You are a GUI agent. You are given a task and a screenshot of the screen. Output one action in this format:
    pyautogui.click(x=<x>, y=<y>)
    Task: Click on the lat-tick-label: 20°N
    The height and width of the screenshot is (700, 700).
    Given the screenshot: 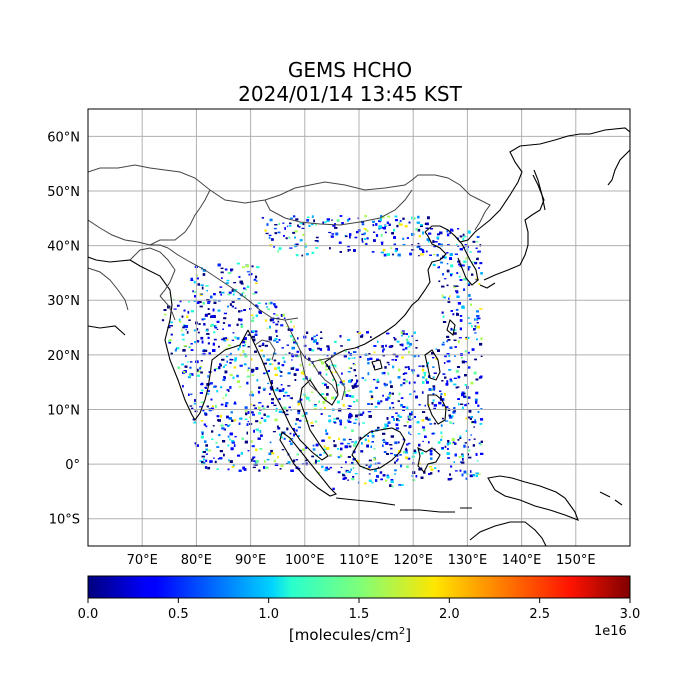 What is the action you would take?
    pyautogui.click(x=63, y=356)
    